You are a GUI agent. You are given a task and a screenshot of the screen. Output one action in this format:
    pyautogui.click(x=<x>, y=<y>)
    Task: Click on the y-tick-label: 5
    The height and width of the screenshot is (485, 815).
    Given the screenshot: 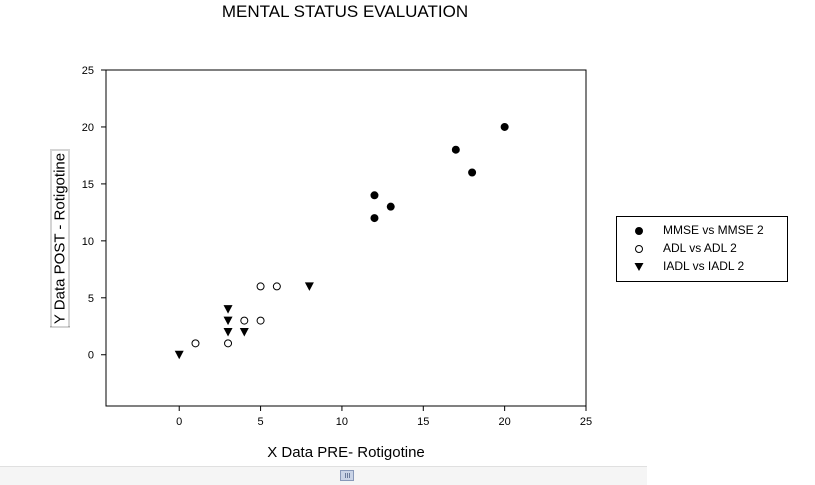 What is the action you would take?
    pyautogui.click(x=91, y=299)
    